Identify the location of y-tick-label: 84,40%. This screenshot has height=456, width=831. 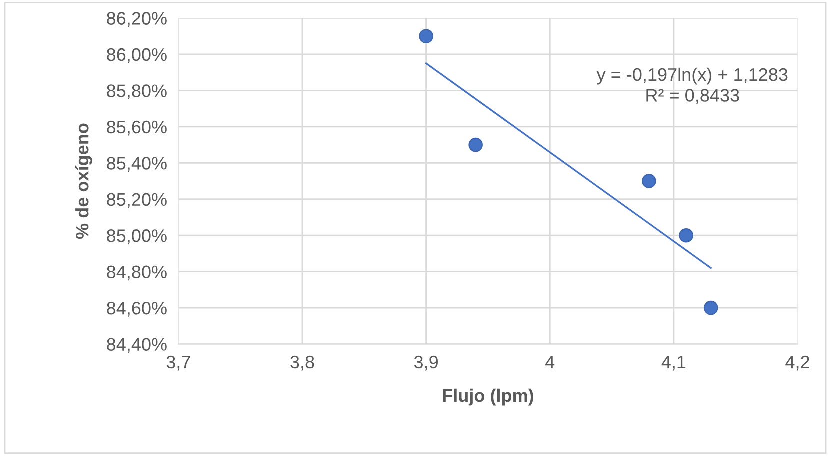
(137, 346).